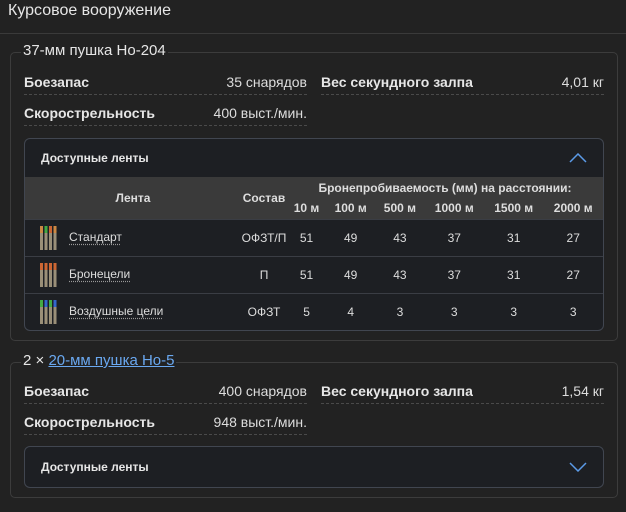  What do you see at coordinates (313, 33) in the screenshot?
I see `divider` at bounding box center [313, 33].